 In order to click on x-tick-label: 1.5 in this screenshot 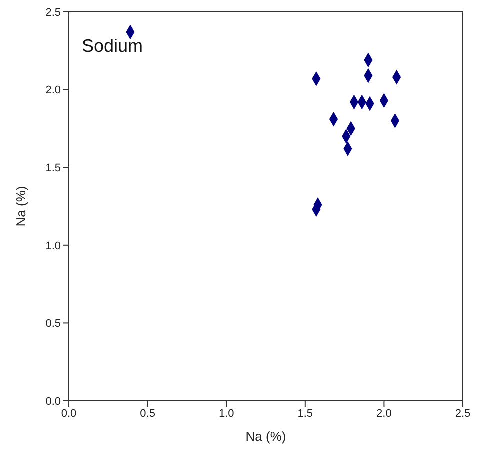, I will do `click(306, 414)`.